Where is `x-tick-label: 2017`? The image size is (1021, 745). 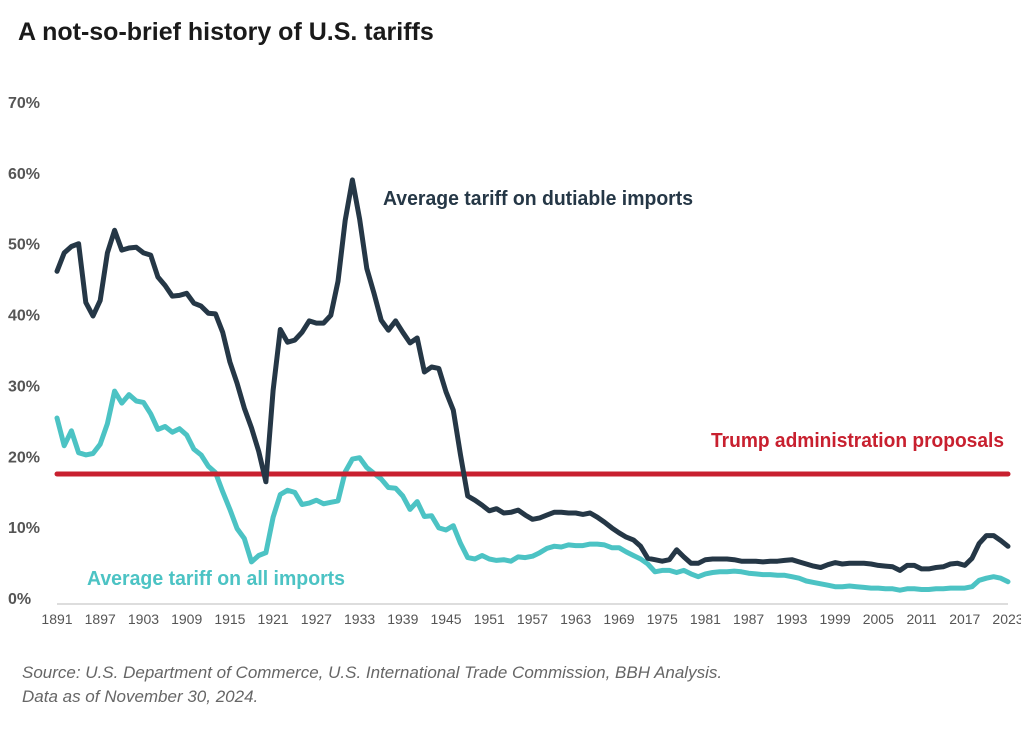 x-tick-label: 2017 is located at coordinates (964, 619).